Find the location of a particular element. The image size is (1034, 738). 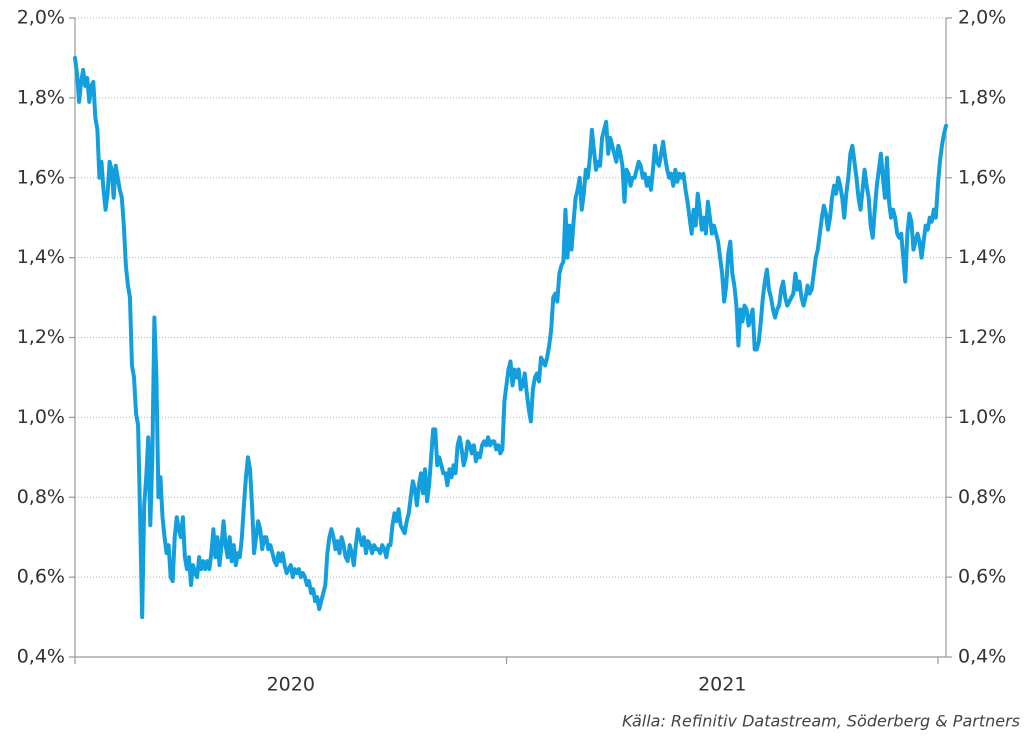

y2-tick-label: 0,6% is located at coordinates (982, 577).